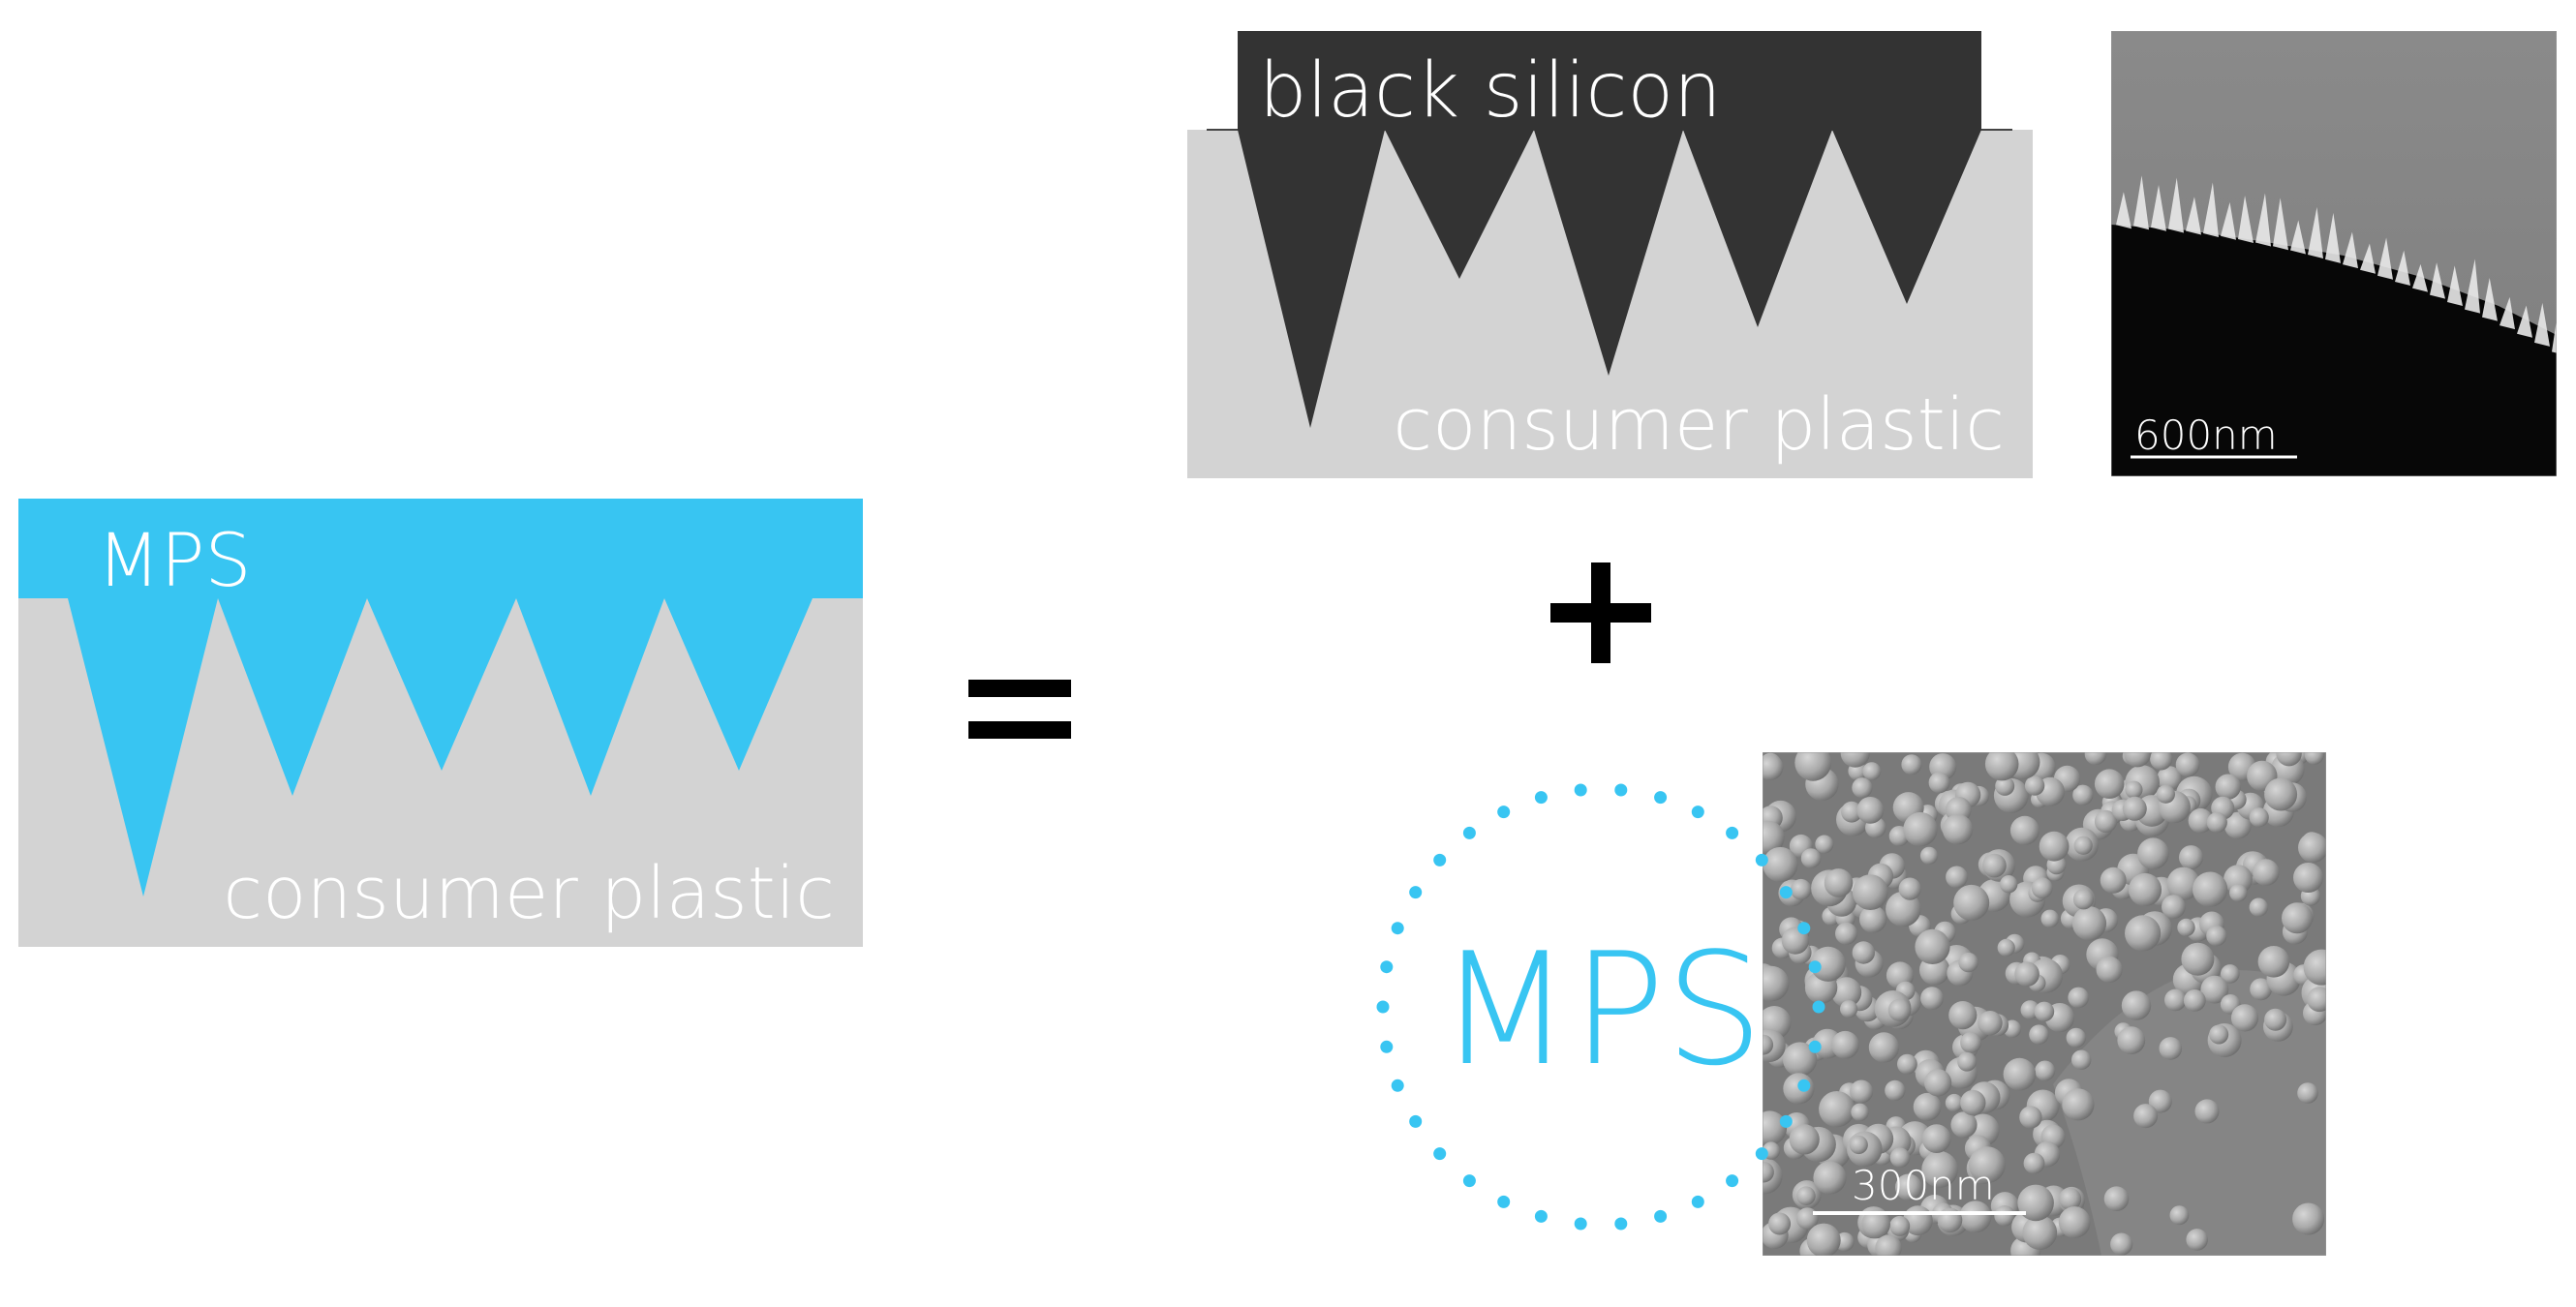 The width and height of the screenshot is (2576, 1307). I want to click on composite-mps-layer, so click(440, 698).